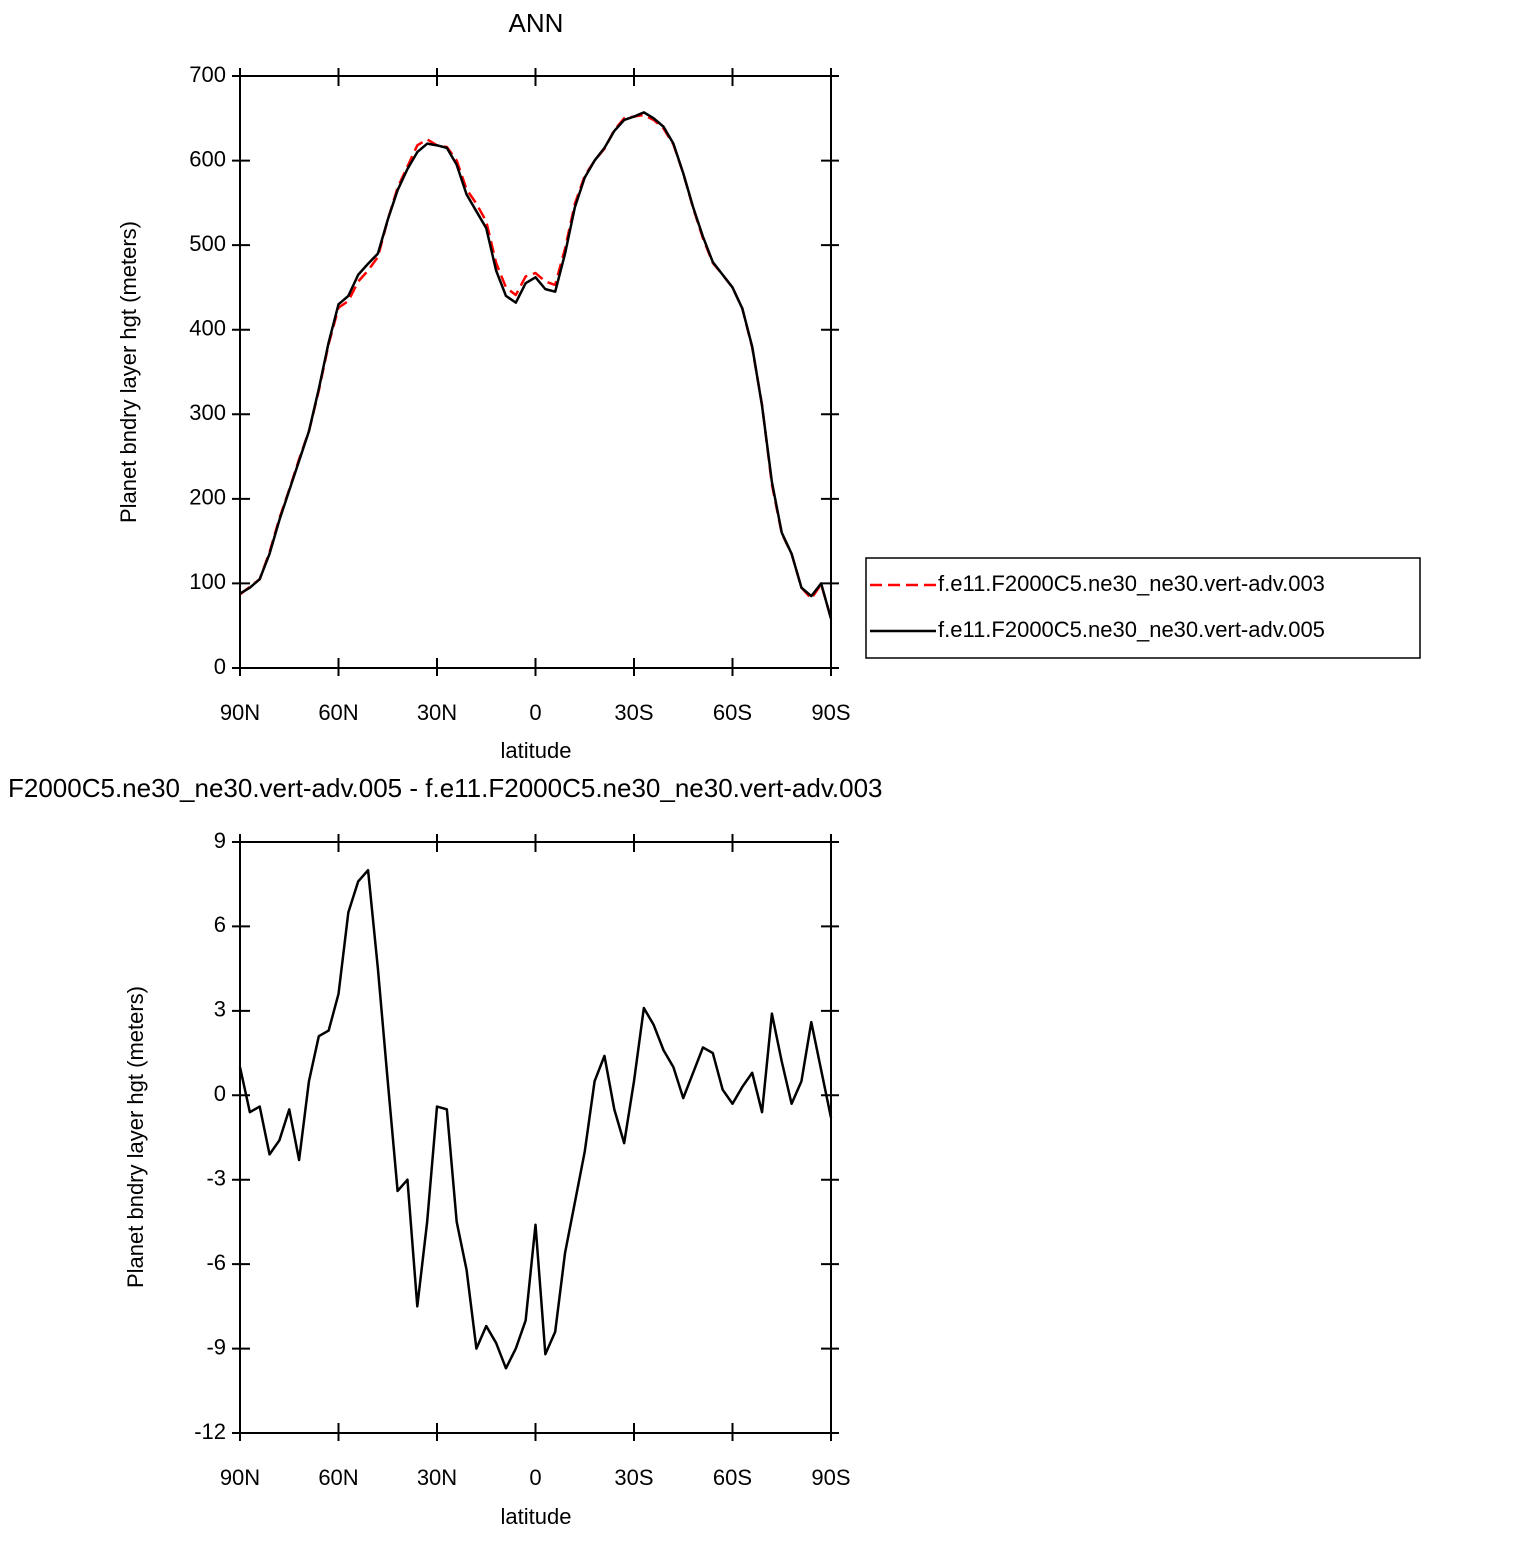 Image resolution: width=1527 pixels, height=1546 pixels. I want to click on y-tick-label: 6, so click(220, 924).